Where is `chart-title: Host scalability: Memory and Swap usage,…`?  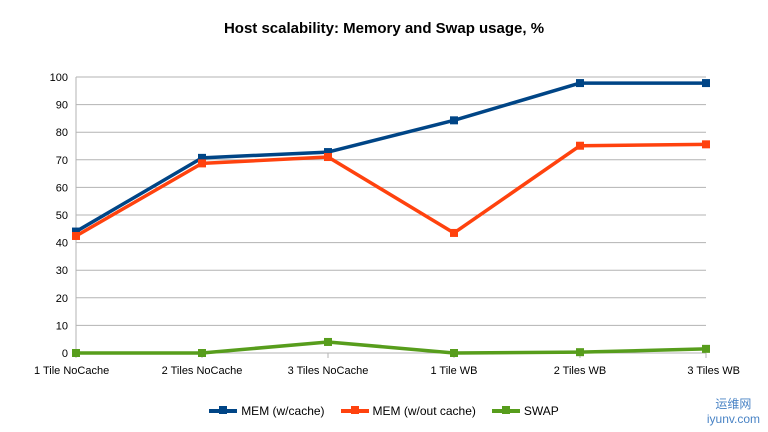 chart-title: Host scalability: Memory and Swap usage,… is located at coordinates (384, 28).